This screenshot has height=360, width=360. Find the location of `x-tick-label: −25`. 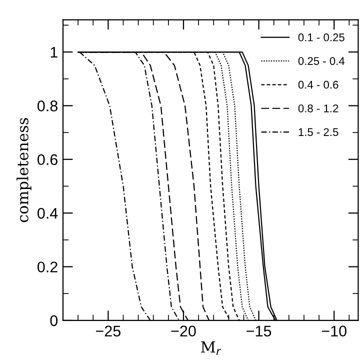

x-tick-label: −25 is located at coordinates (108, 331).